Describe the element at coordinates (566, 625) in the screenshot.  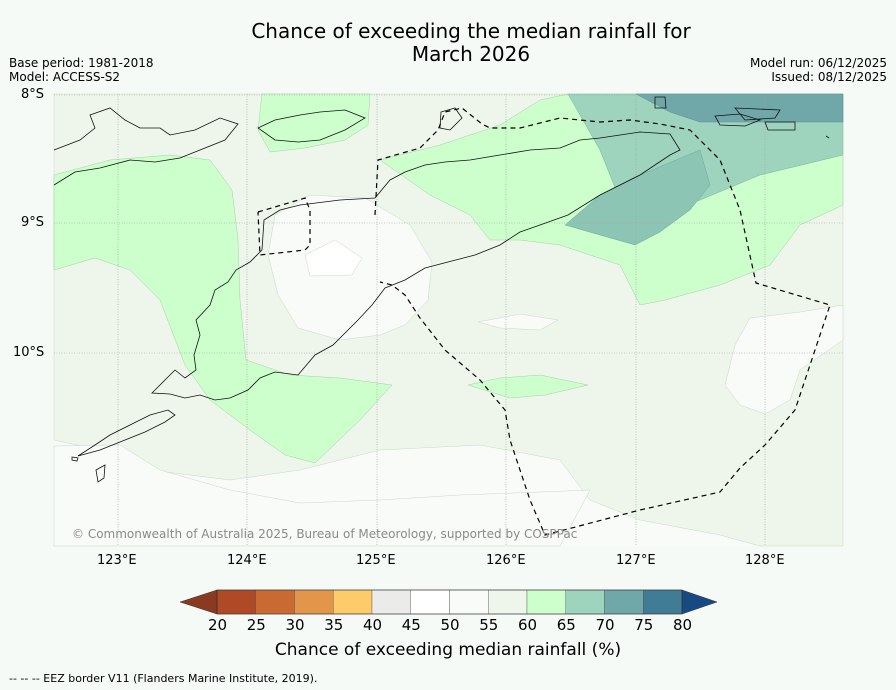
I see `colorbar-tick-label: 65` at that location.